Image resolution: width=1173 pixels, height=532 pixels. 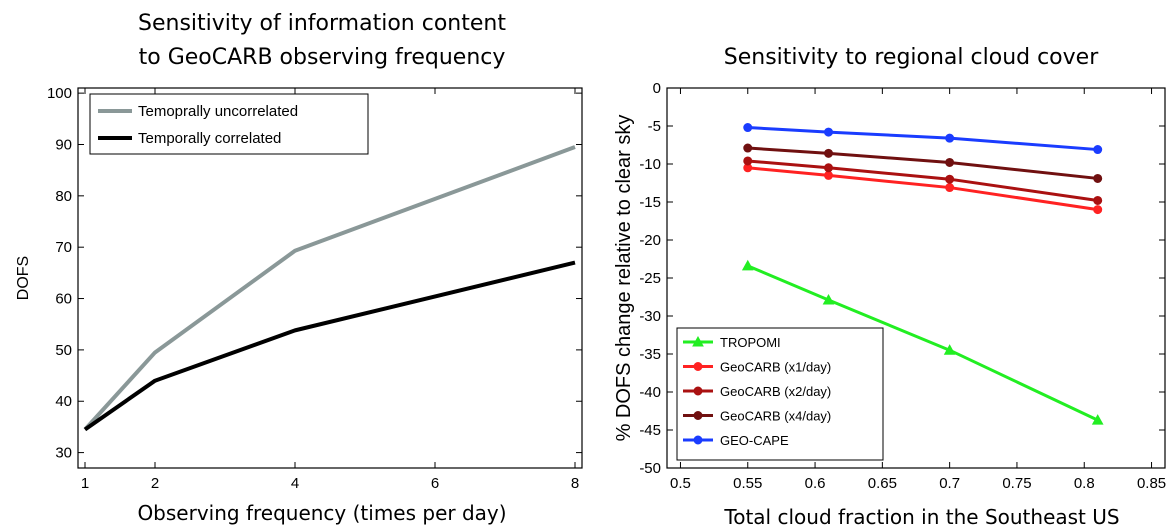 I want to click on x-tick-label: 2, so click(x=155, y=483).